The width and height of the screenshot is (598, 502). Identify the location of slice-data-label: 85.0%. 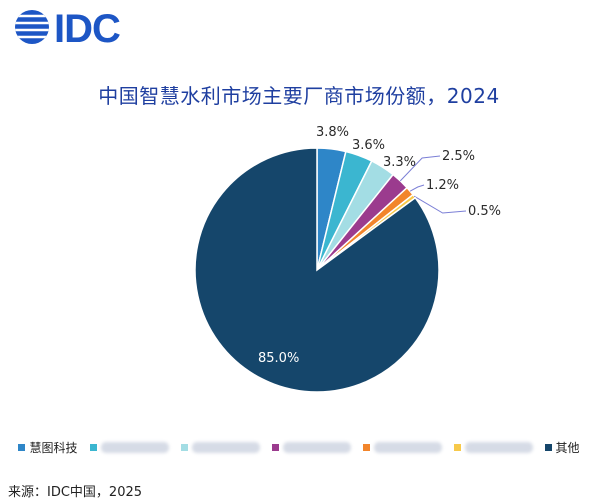
(278, 358).